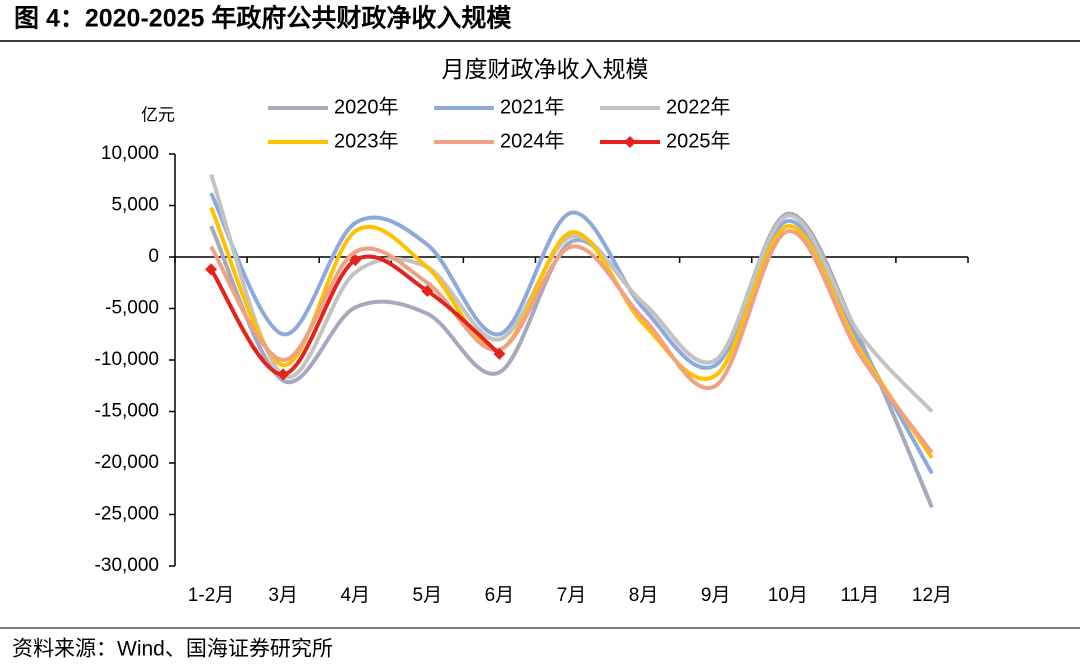 Image resolution: width=1080 pixels, height=664 pixels. I want to click on y-unit: 亿元, so click(158, 114).